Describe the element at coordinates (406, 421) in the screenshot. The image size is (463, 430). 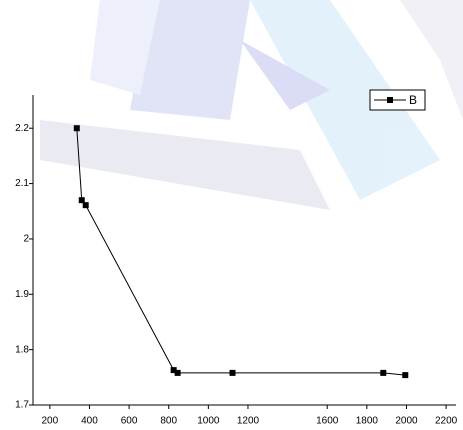
I see `x-tick-label: 2000` at that location.